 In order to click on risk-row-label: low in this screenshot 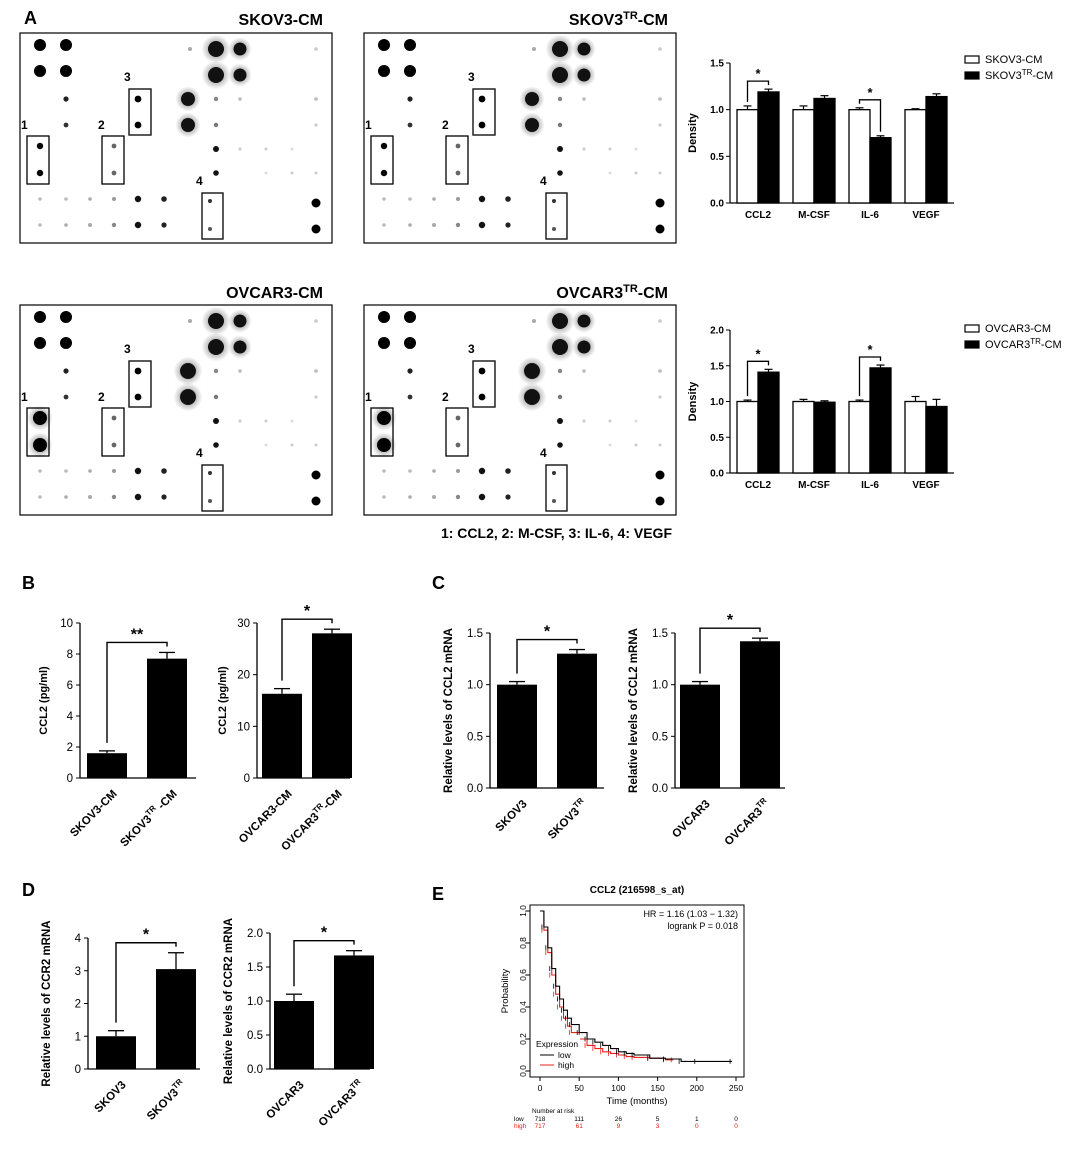, I will do `click(519, 1119)`.